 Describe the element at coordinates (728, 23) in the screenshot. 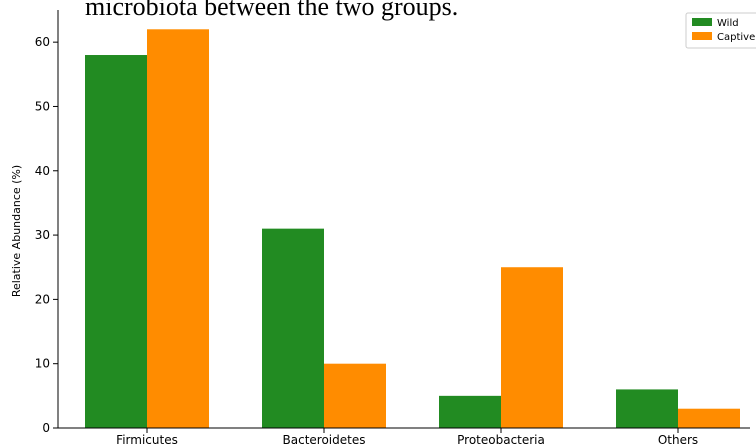

I see `legend-label-wild: Wild` at that location.